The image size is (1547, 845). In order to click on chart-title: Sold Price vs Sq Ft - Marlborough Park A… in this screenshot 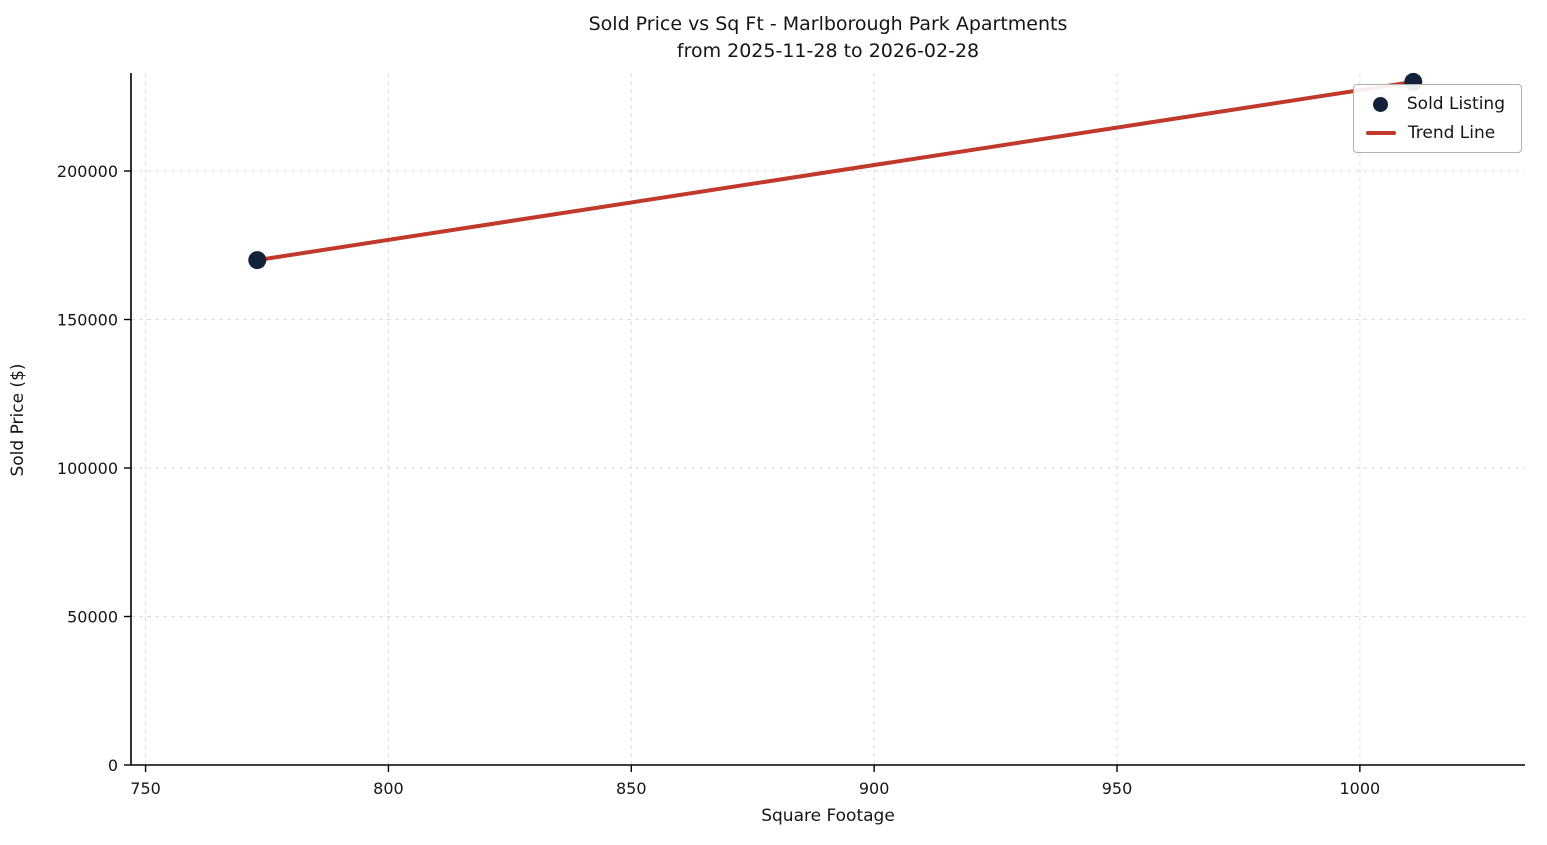, I will do `click(828, 24)`.